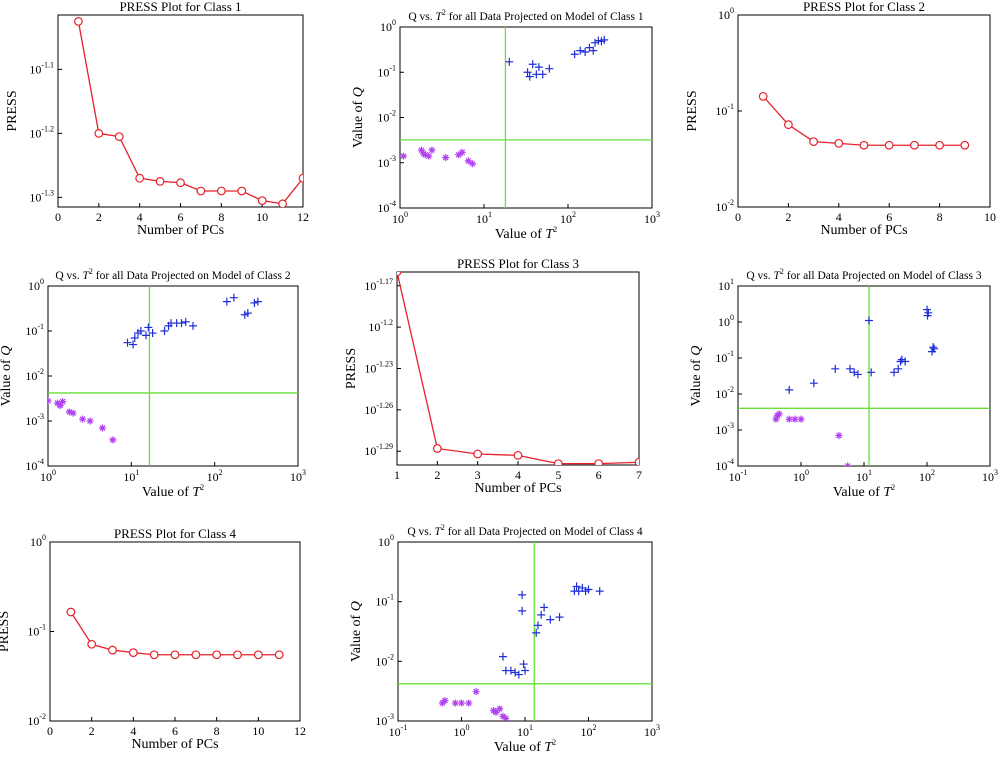  What do you see at coordinates (378, 285) in the screenshot?
I see `y-tick-label: 10-1.17` at bounding box center [378, 285].